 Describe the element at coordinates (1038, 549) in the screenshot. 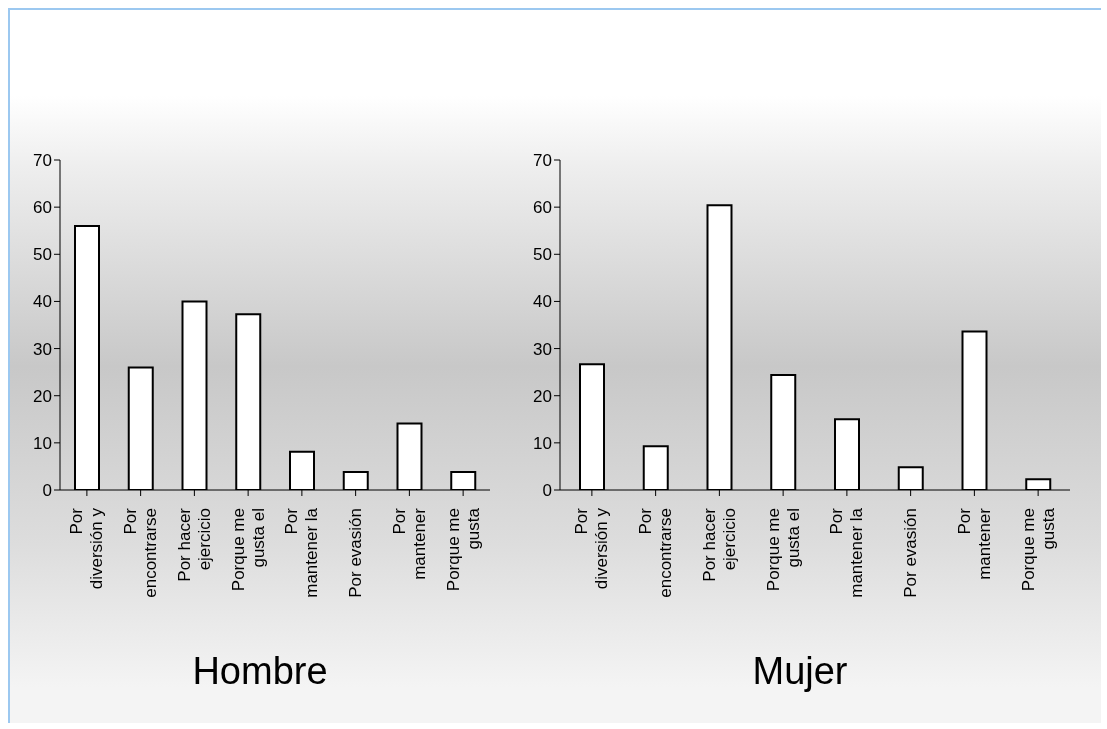

I see `x-tick-label: Porque me gusta` at that location.